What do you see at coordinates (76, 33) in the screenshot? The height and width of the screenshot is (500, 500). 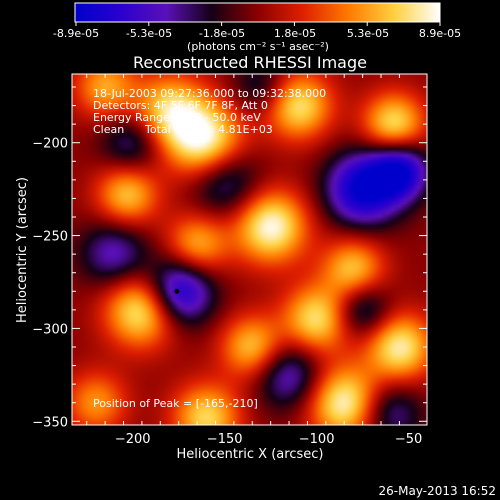 I see `colorbar-tick-1: -8.9e-05` at bounding box center [76, 33].